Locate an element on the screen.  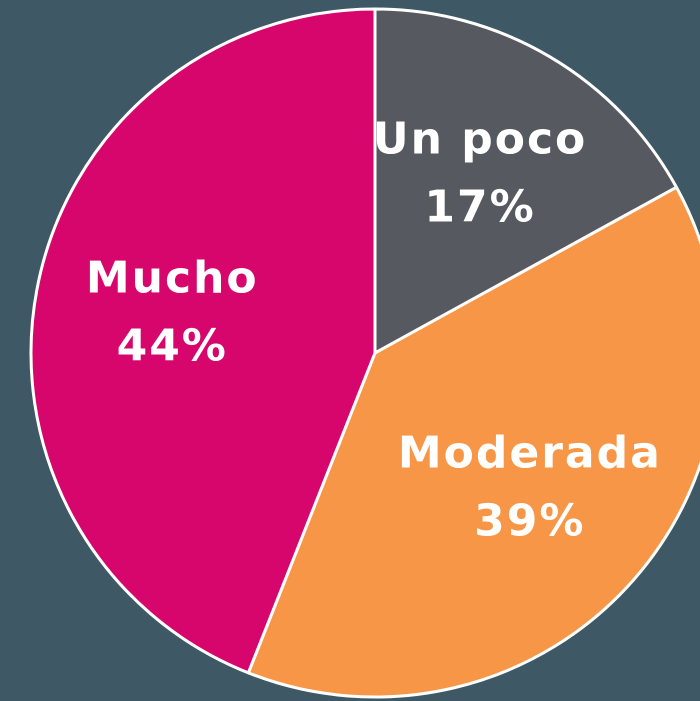
slice-value-label: 17% is located at coordinates (479, 206).